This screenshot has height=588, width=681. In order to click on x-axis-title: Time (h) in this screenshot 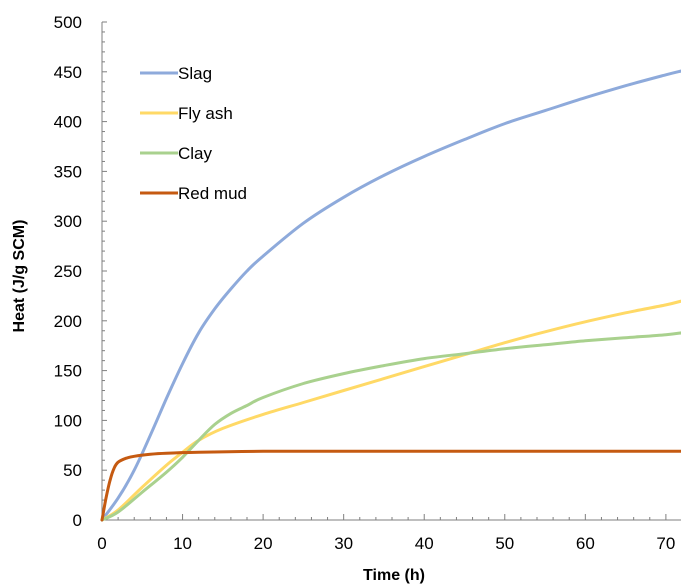, I will do `click(394, 575)`.